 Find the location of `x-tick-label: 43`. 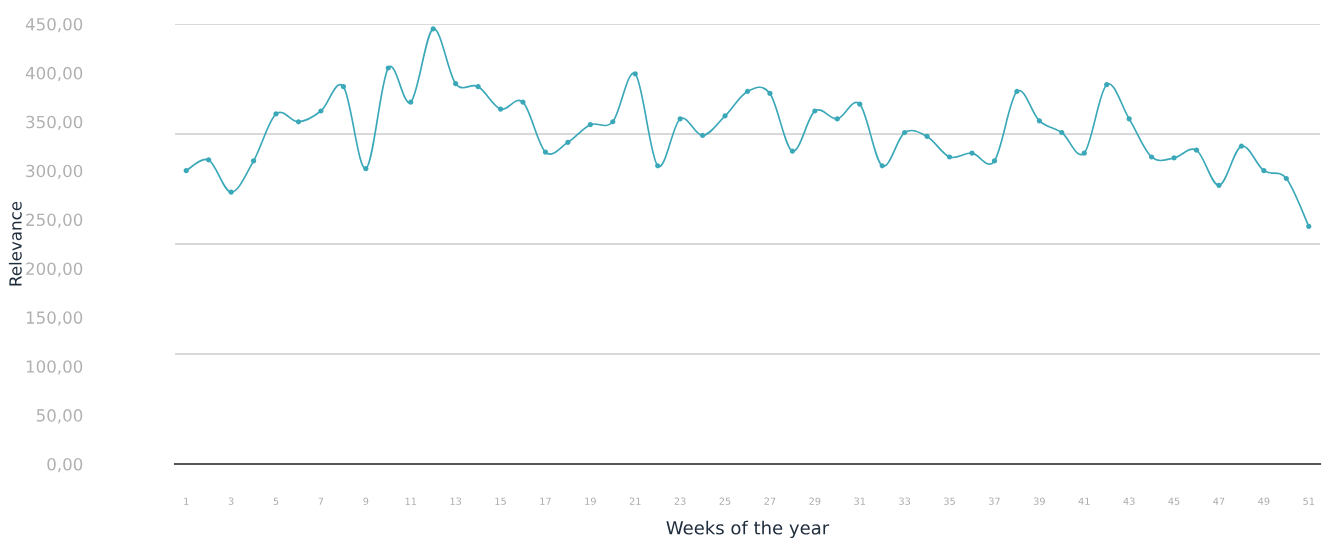

x-tick-label: 43 is located at coordinates (1129, 501).